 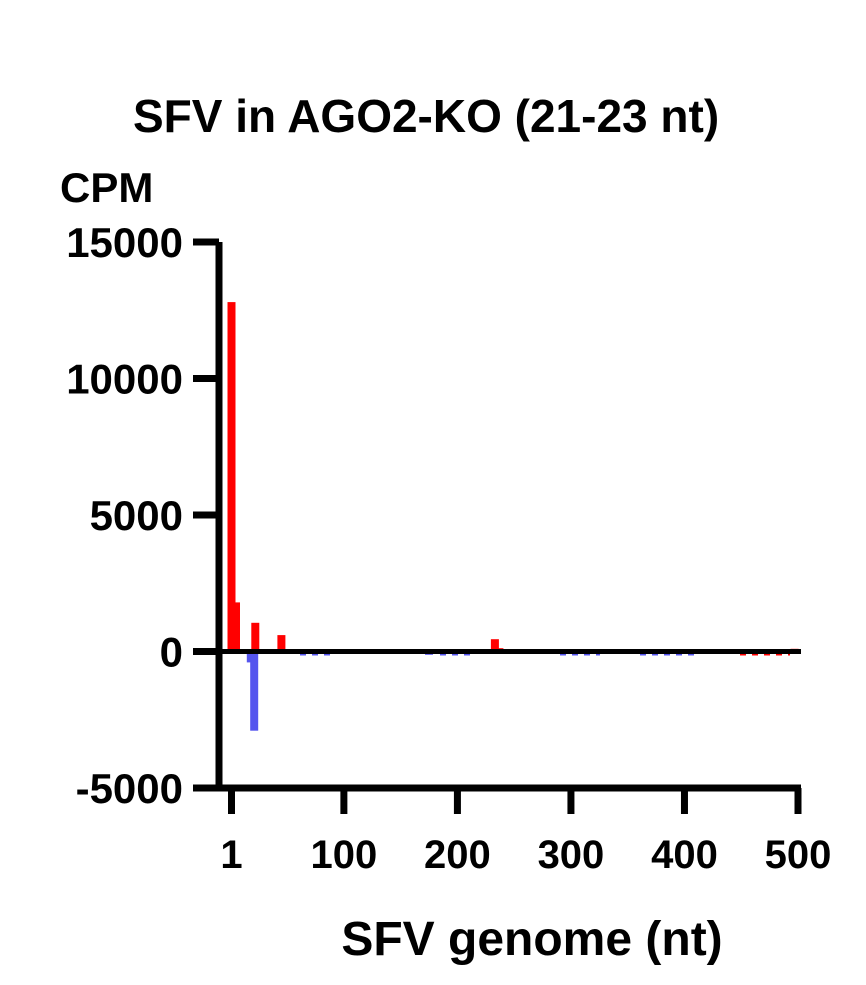 What do you see at coordinates (129, 788) in the screenshot?
I see `y-tick-label-0: -5000` at bounding box center [129, 788].